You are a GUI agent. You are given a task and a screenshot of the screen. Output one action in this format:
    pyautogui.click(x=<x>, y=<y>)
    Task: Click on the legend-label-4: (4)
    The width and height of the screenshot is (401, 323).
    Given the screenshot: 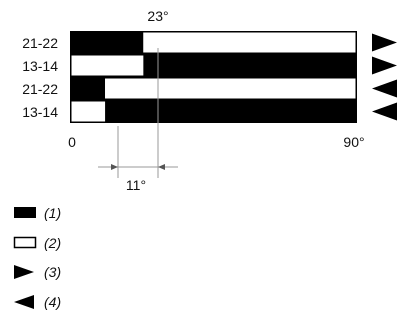 What is the action you would take?
    pyautogui.click(x=52, y=302)
    